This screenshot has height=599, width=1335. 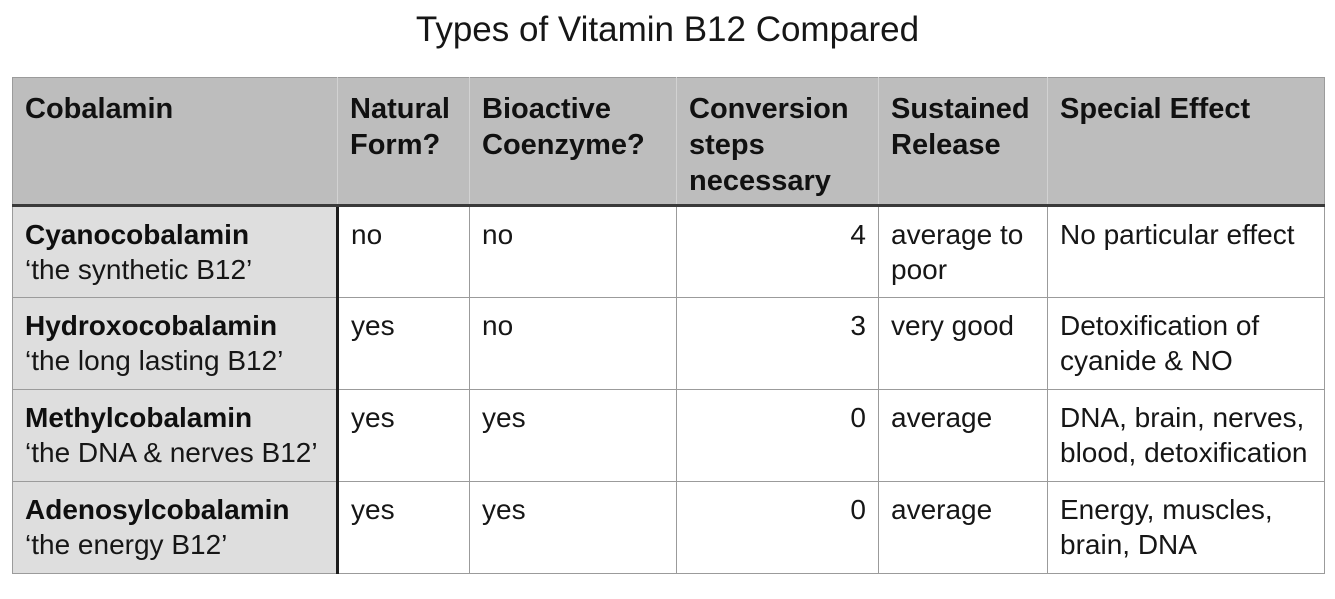 What do you see at coordinates (403, 142) in the screenshot?
I see `column-header-natural-form: Natural Form?` at bounding box center [403, 142].